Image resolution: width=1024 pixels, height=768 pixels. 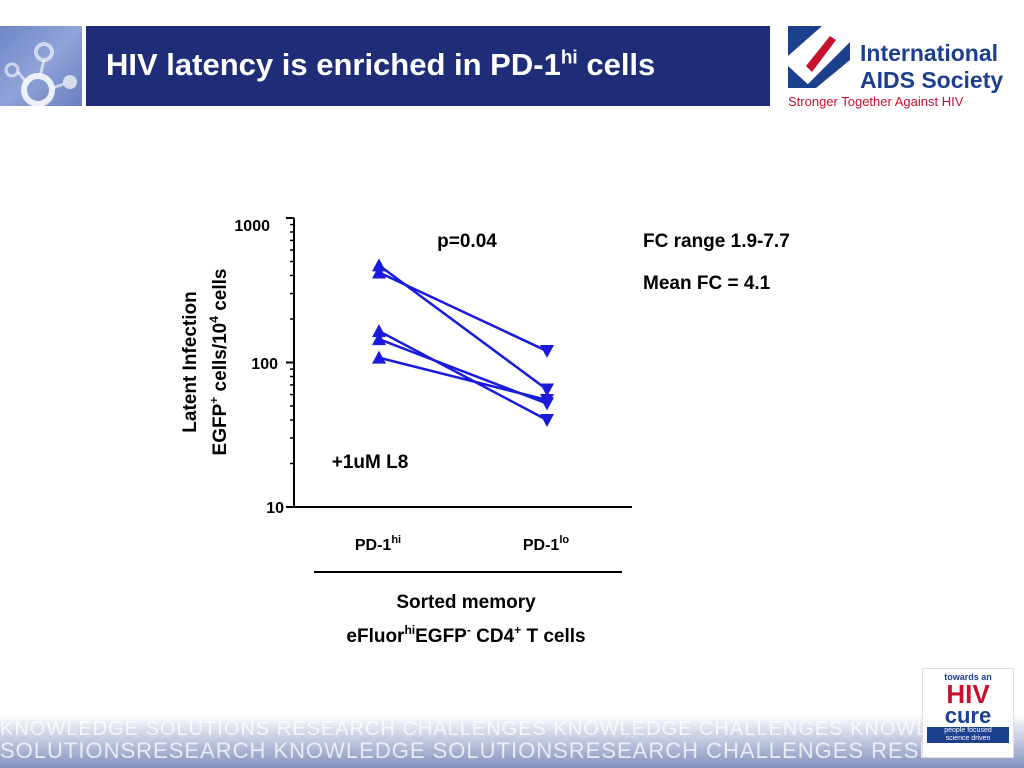 What do you see at coordinates (219, 362) in the screenshot?
I see `y-axis-label-line2: EGFP+ cells/104 cells` at bounding box center [219, 362].